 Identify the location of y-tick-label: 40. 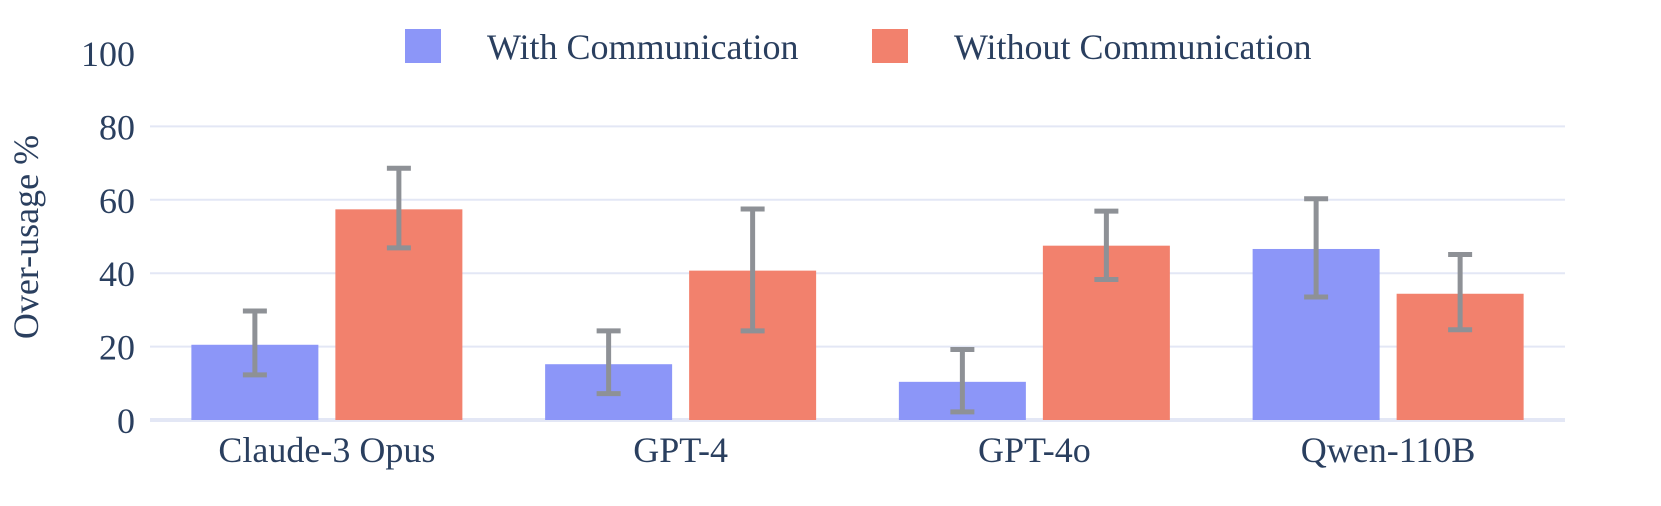
(117, 274).